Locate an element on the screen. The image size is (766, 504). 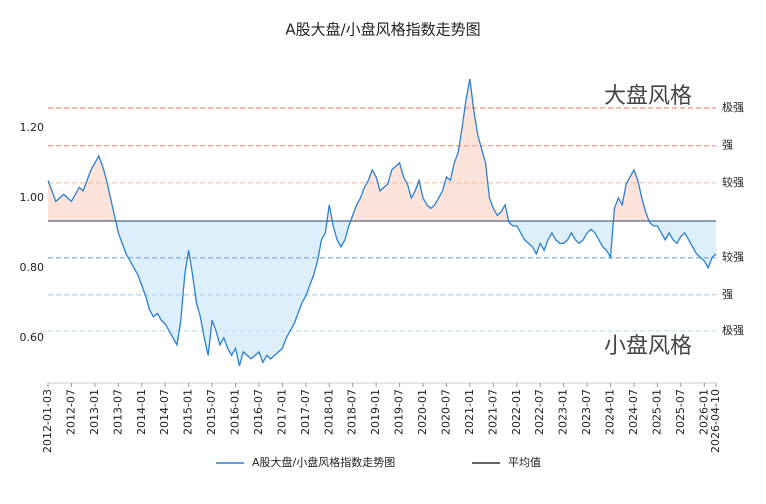
x-tick-label: 2017-01 is located at coordinates (281, 412).